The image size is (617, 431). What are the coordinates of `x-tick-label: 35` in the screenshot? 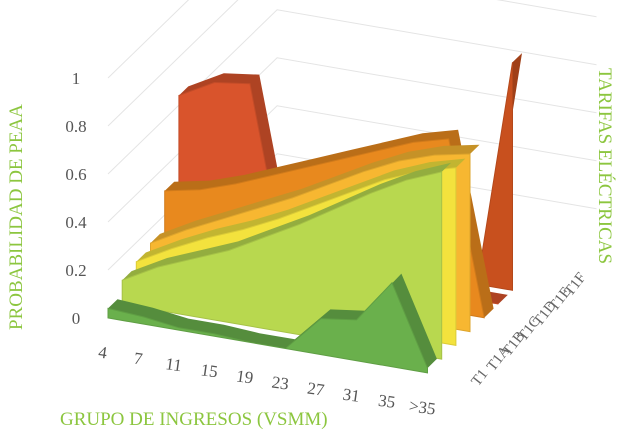 It's located at (386, 401).